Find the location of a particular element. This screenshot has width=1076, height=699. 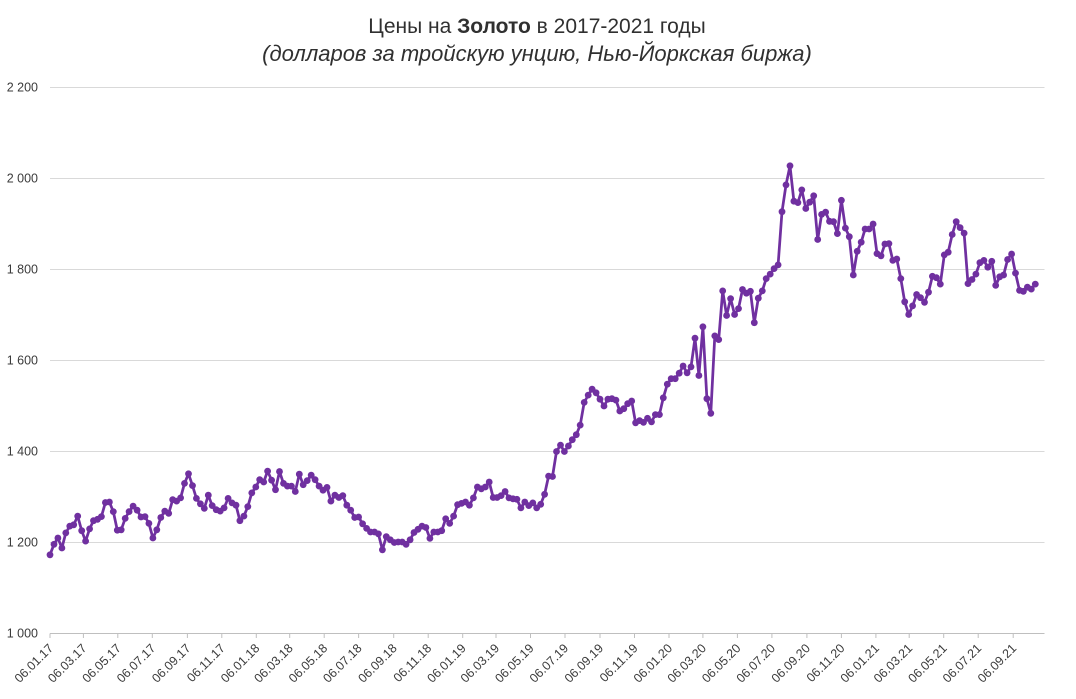

svg-text: 1 600 is located at coordinates (22, 361).